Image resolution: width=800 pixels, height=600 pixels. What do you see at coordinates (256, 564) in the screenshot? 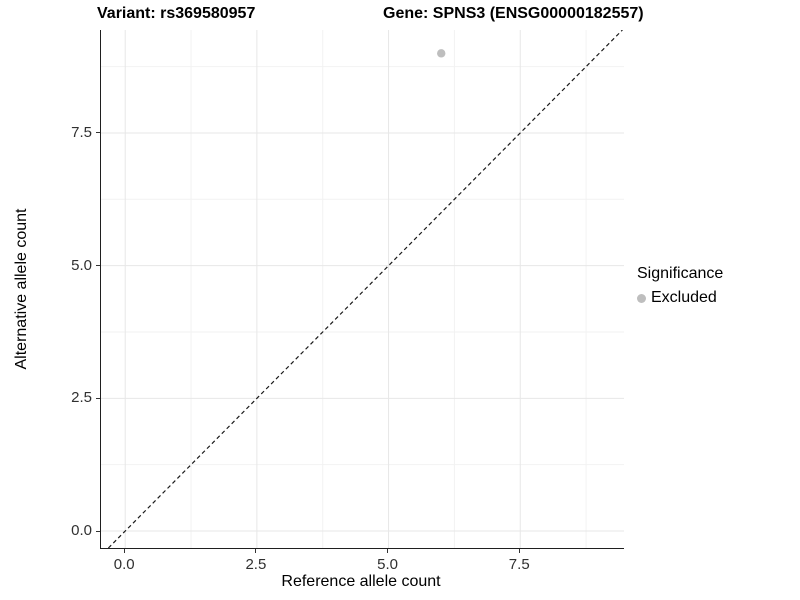
I see `x-tick-label: 2.5` at bounding box center [256, 564].